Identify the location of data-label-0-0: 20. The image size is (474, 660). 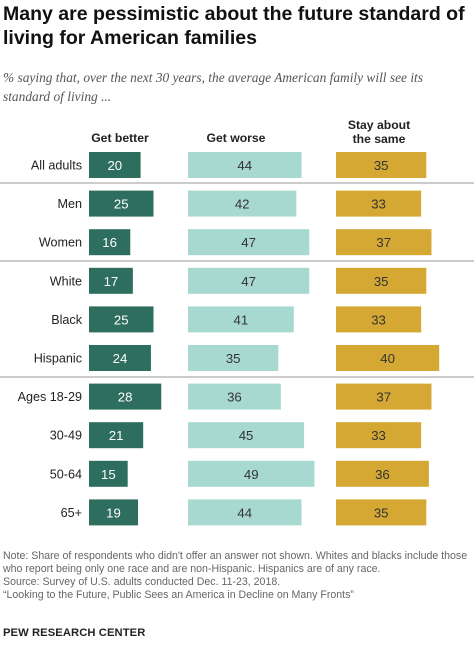
(114, 165).